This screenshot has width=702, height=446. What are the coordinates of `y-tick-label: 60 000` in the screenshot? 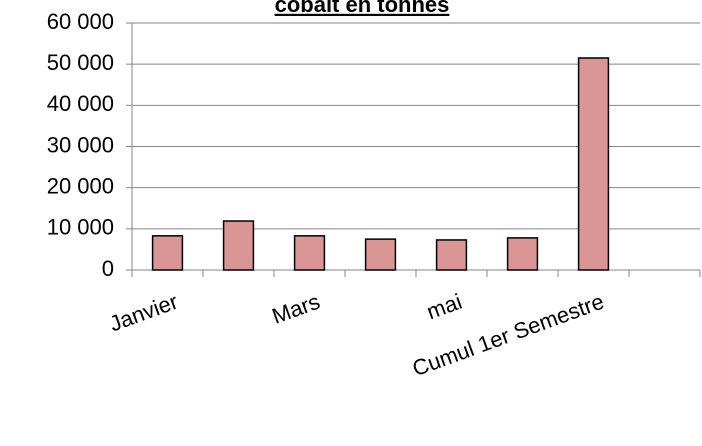 It's located at (80, 21).